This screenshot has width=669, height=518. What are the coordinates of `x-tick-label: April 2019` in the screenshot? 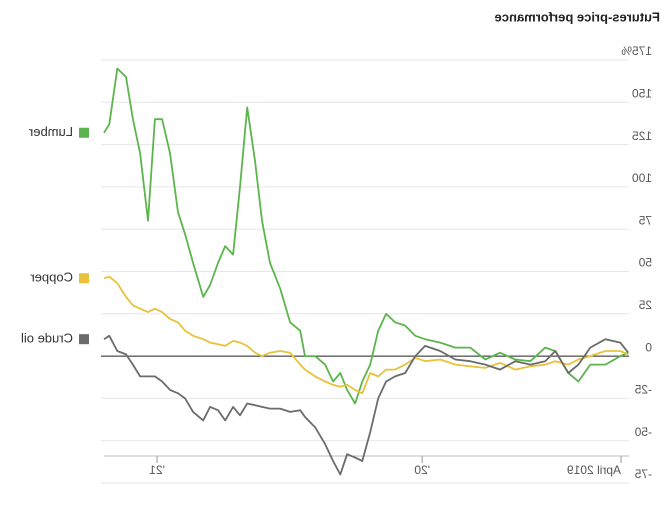 It's located at (594, 470).